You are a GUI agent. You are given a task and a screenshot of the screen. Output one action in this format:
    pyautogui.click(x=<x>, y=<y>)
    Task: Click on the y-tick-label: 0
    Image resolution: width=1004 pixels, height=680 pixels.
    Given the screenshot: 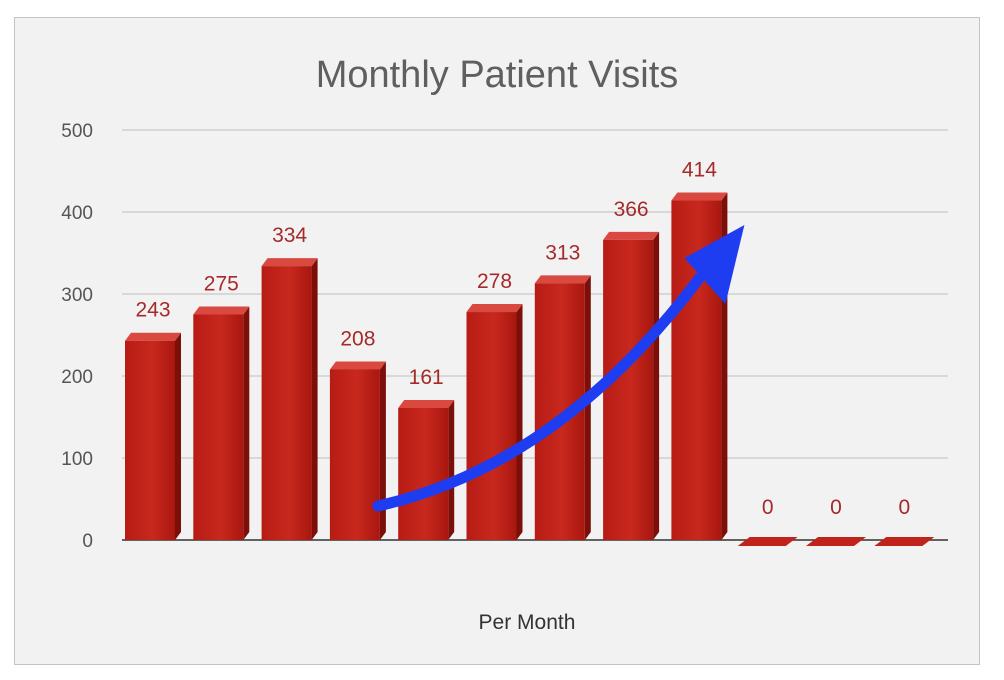 What is the action you would take?
    pyautogui.click(x=87, y=541)
    